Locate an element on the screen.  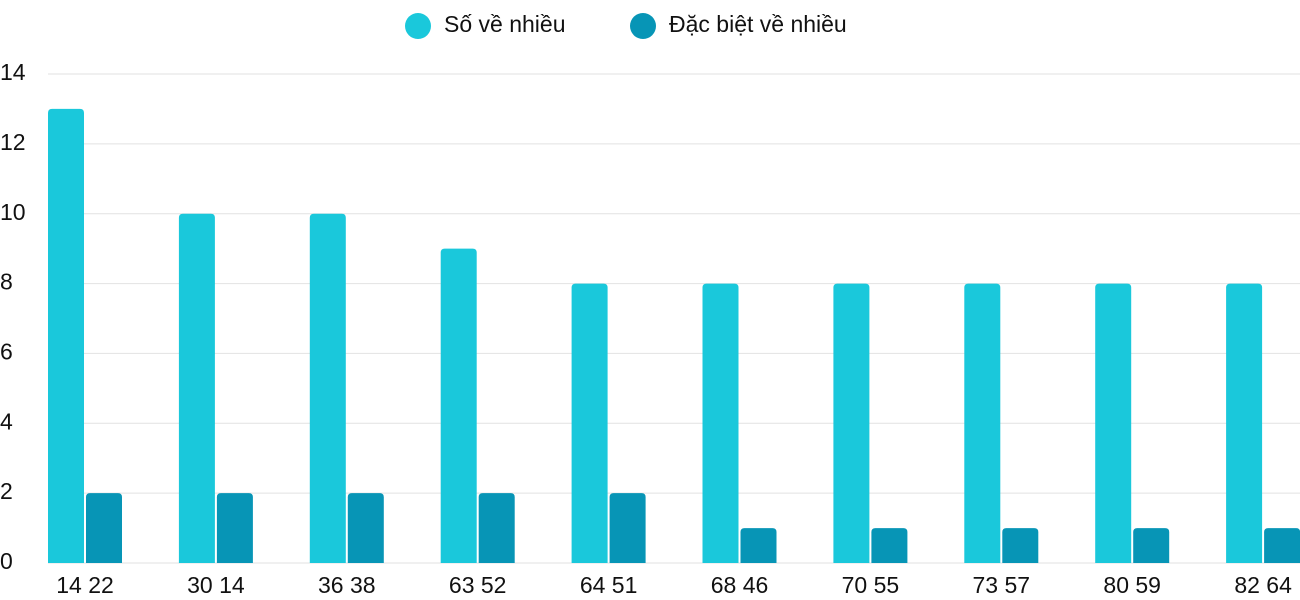
y-tick-label: 14 is located at coordinates (13, 72).